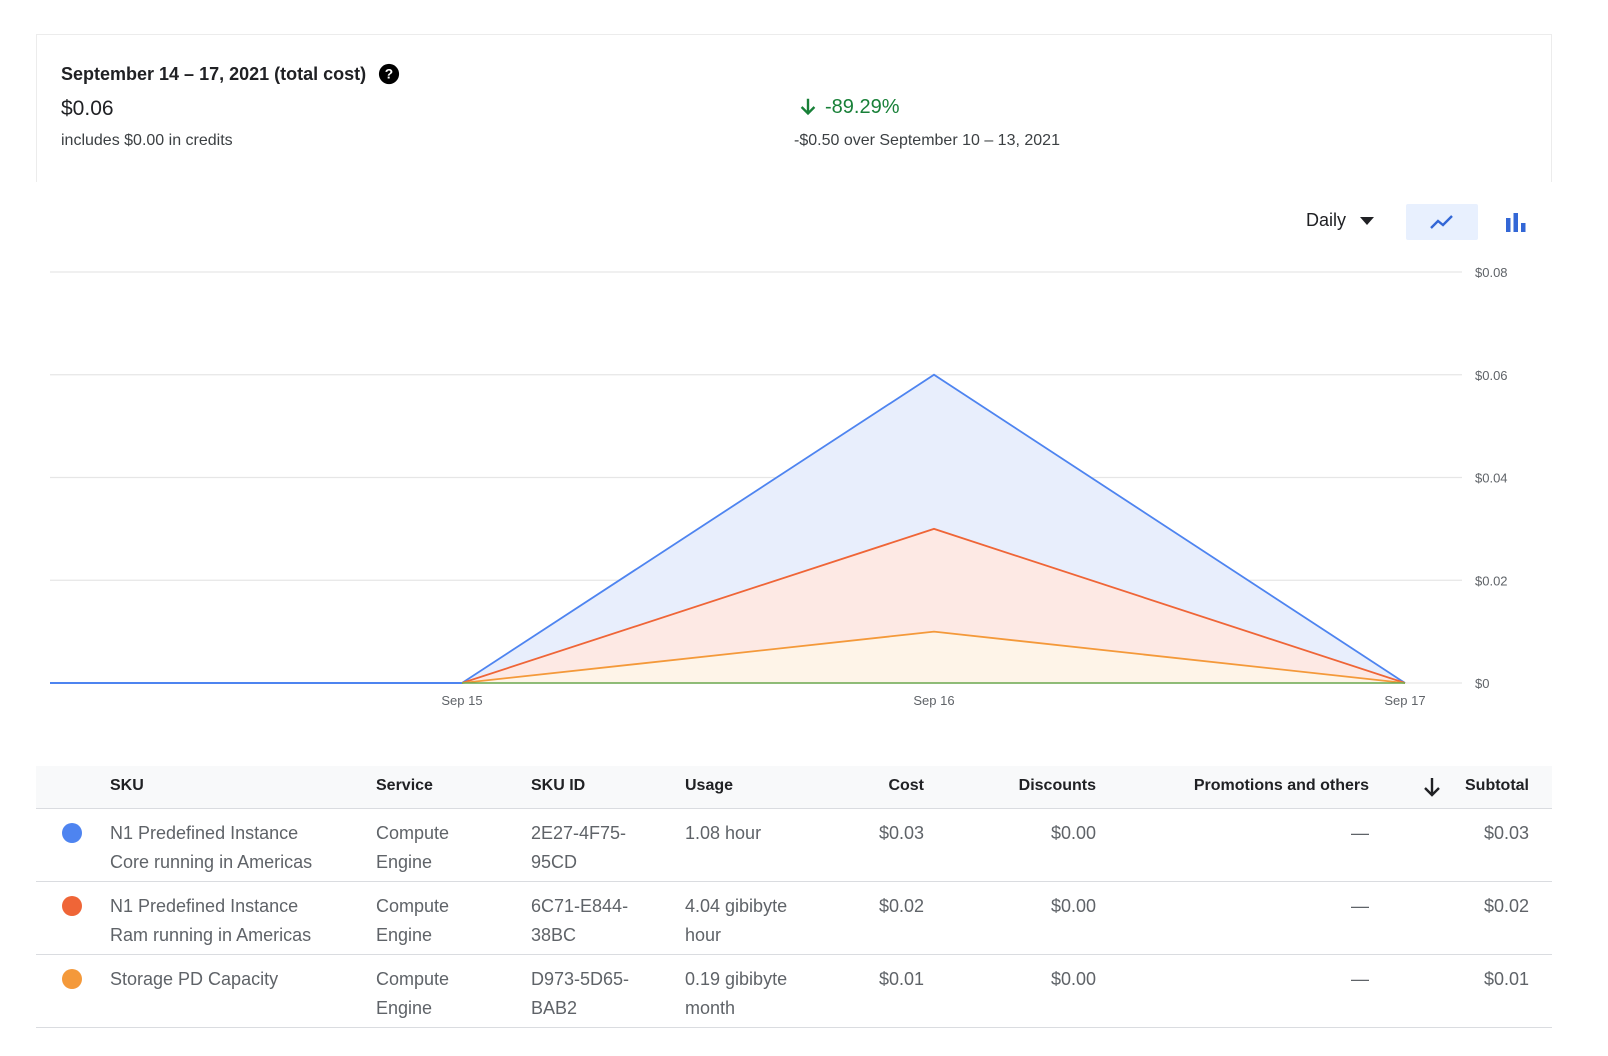 The height and width of the screenshot is (1056, 1608). I want to click on usage-line-1: 4.04 gibibyte, so click(736, 906).